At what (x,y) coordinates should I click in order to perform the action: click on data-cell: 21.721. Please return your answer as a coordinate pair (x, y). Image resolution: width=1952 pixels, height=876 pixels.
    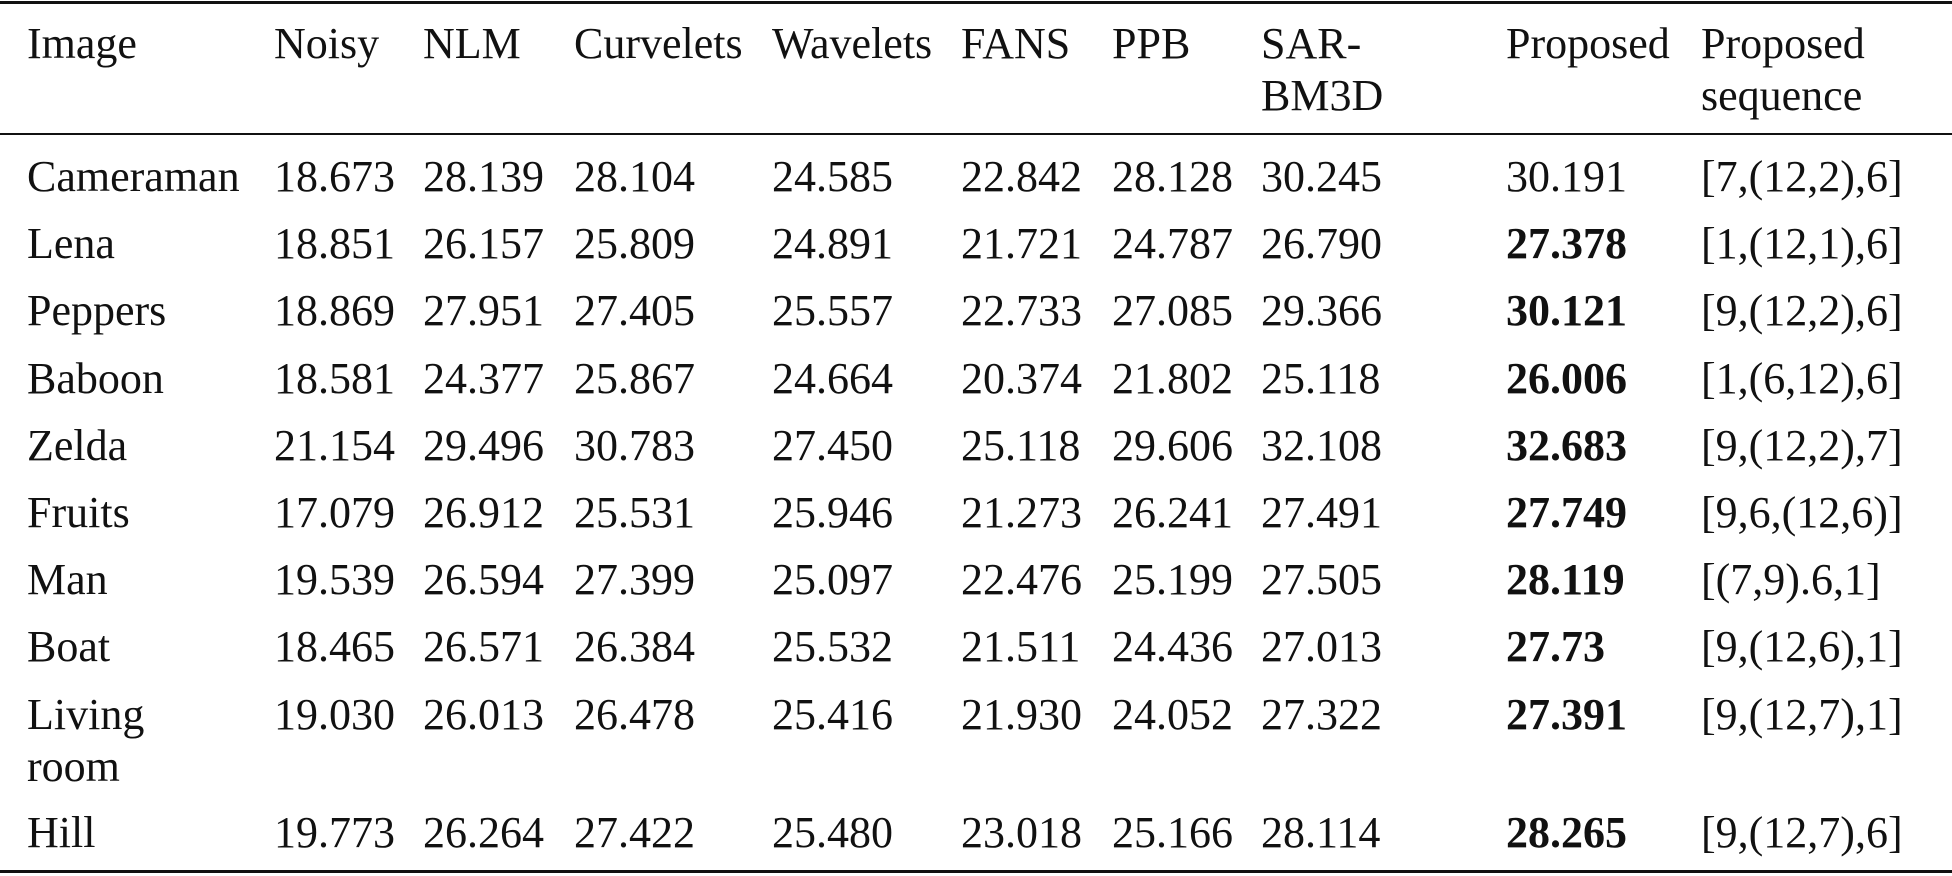
    Looking at the image, I should click on (1021, 244).